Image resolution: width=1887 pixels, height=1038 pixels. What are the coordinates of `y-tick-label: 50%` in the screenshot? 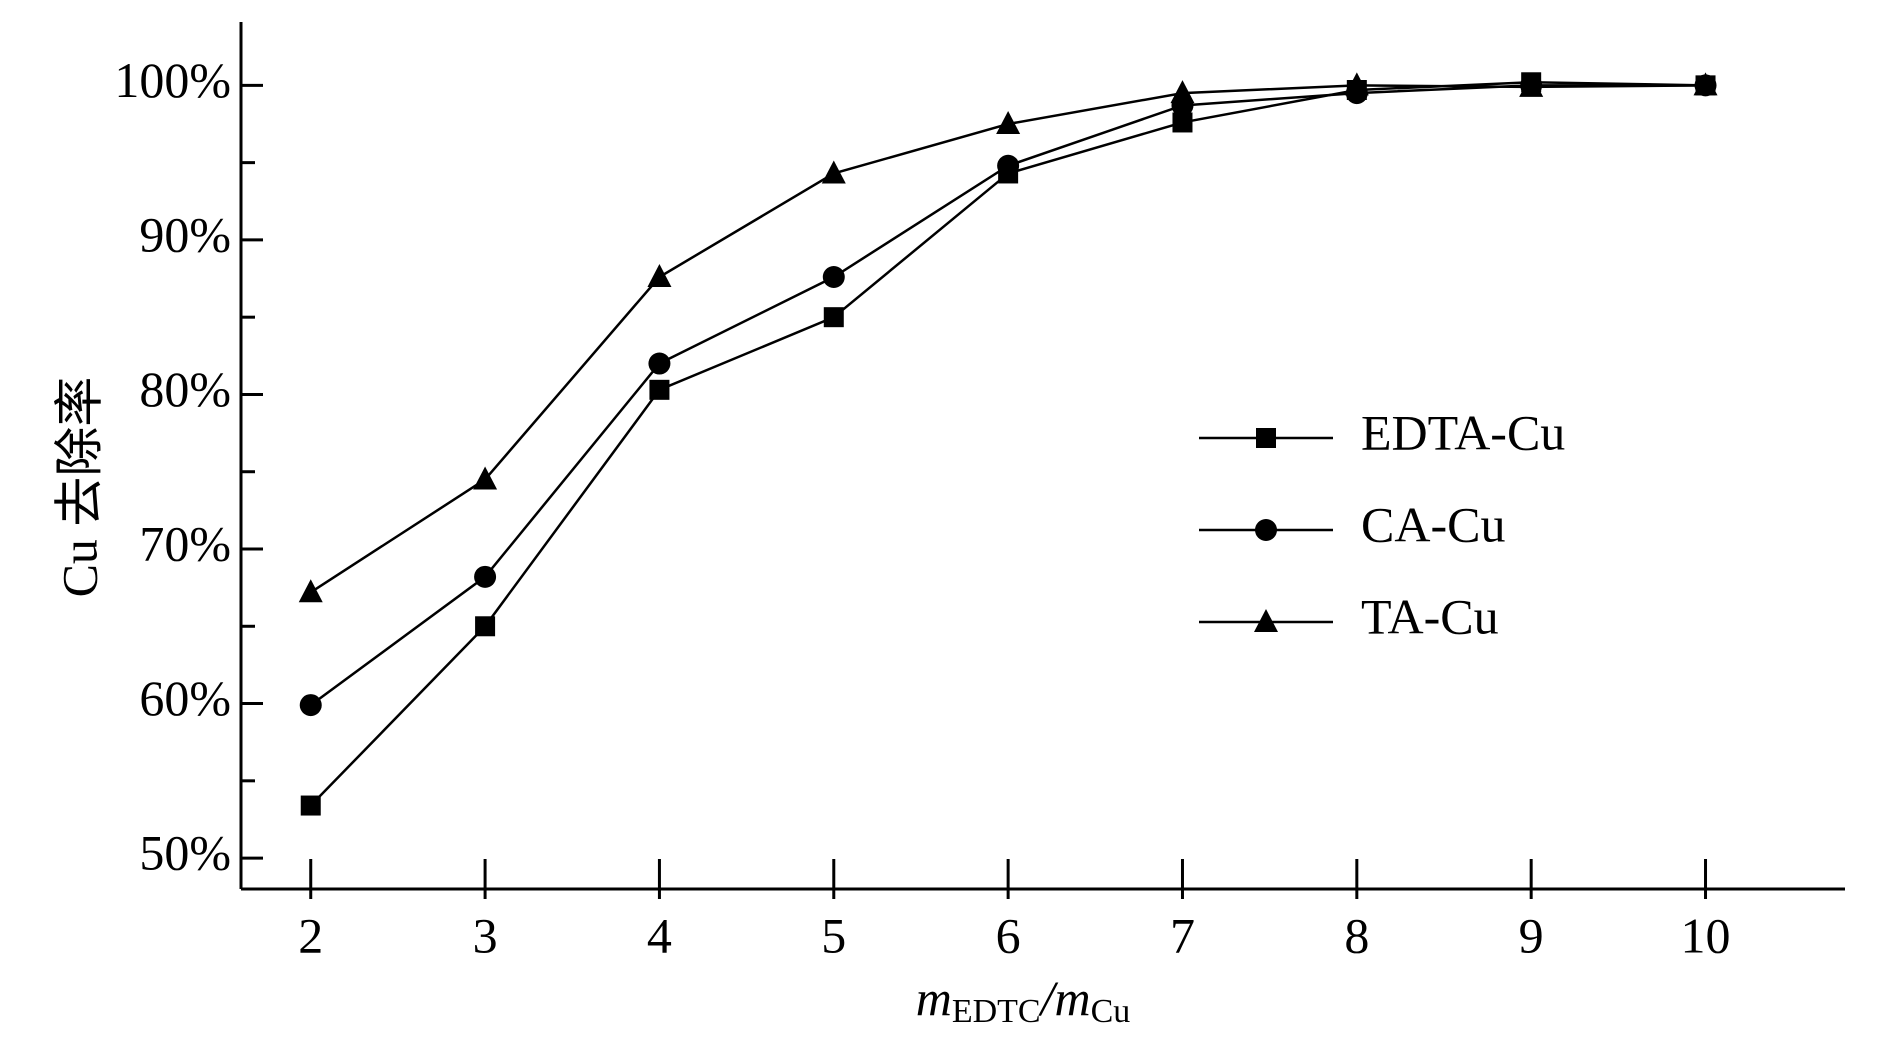 It's located at (185, 853).